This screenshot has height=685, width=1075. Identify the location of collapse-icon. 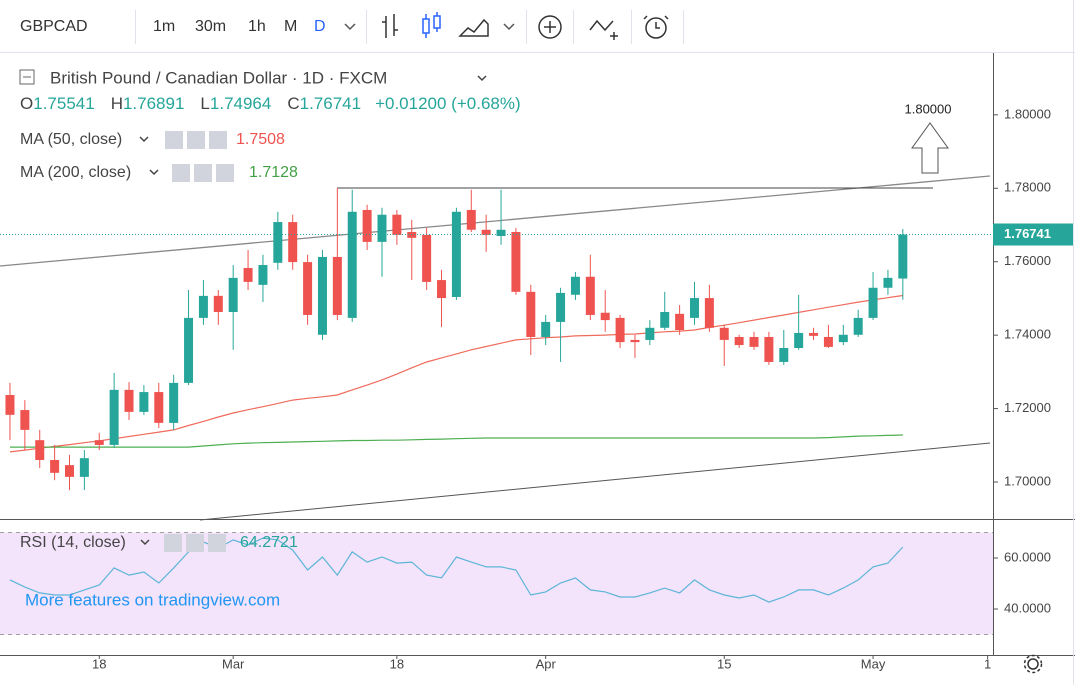
(27, 77).